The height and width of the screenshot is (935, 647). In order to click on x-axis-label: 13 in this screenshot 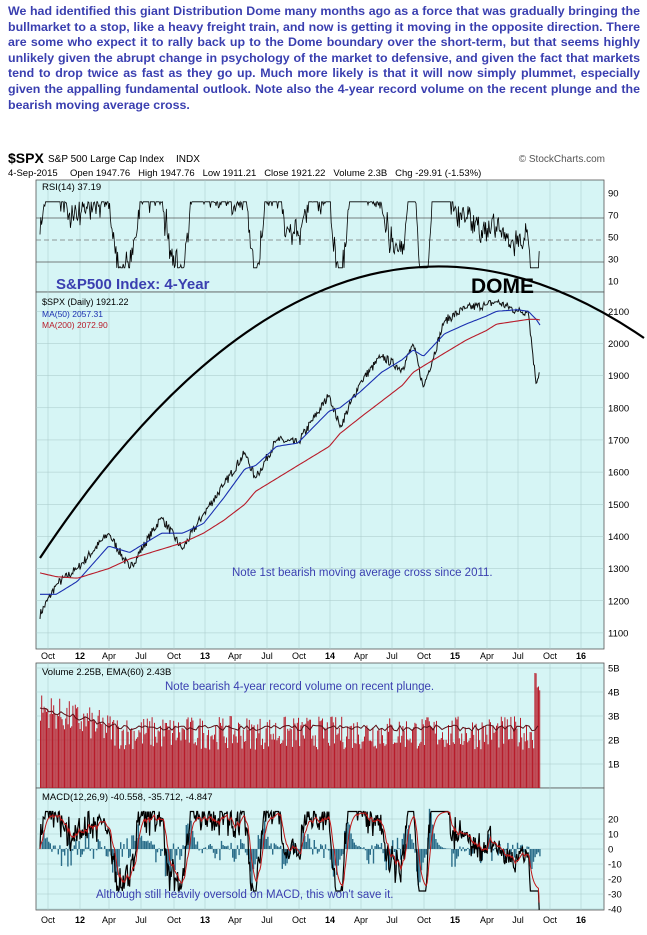, I will do `click(205, 920)`.